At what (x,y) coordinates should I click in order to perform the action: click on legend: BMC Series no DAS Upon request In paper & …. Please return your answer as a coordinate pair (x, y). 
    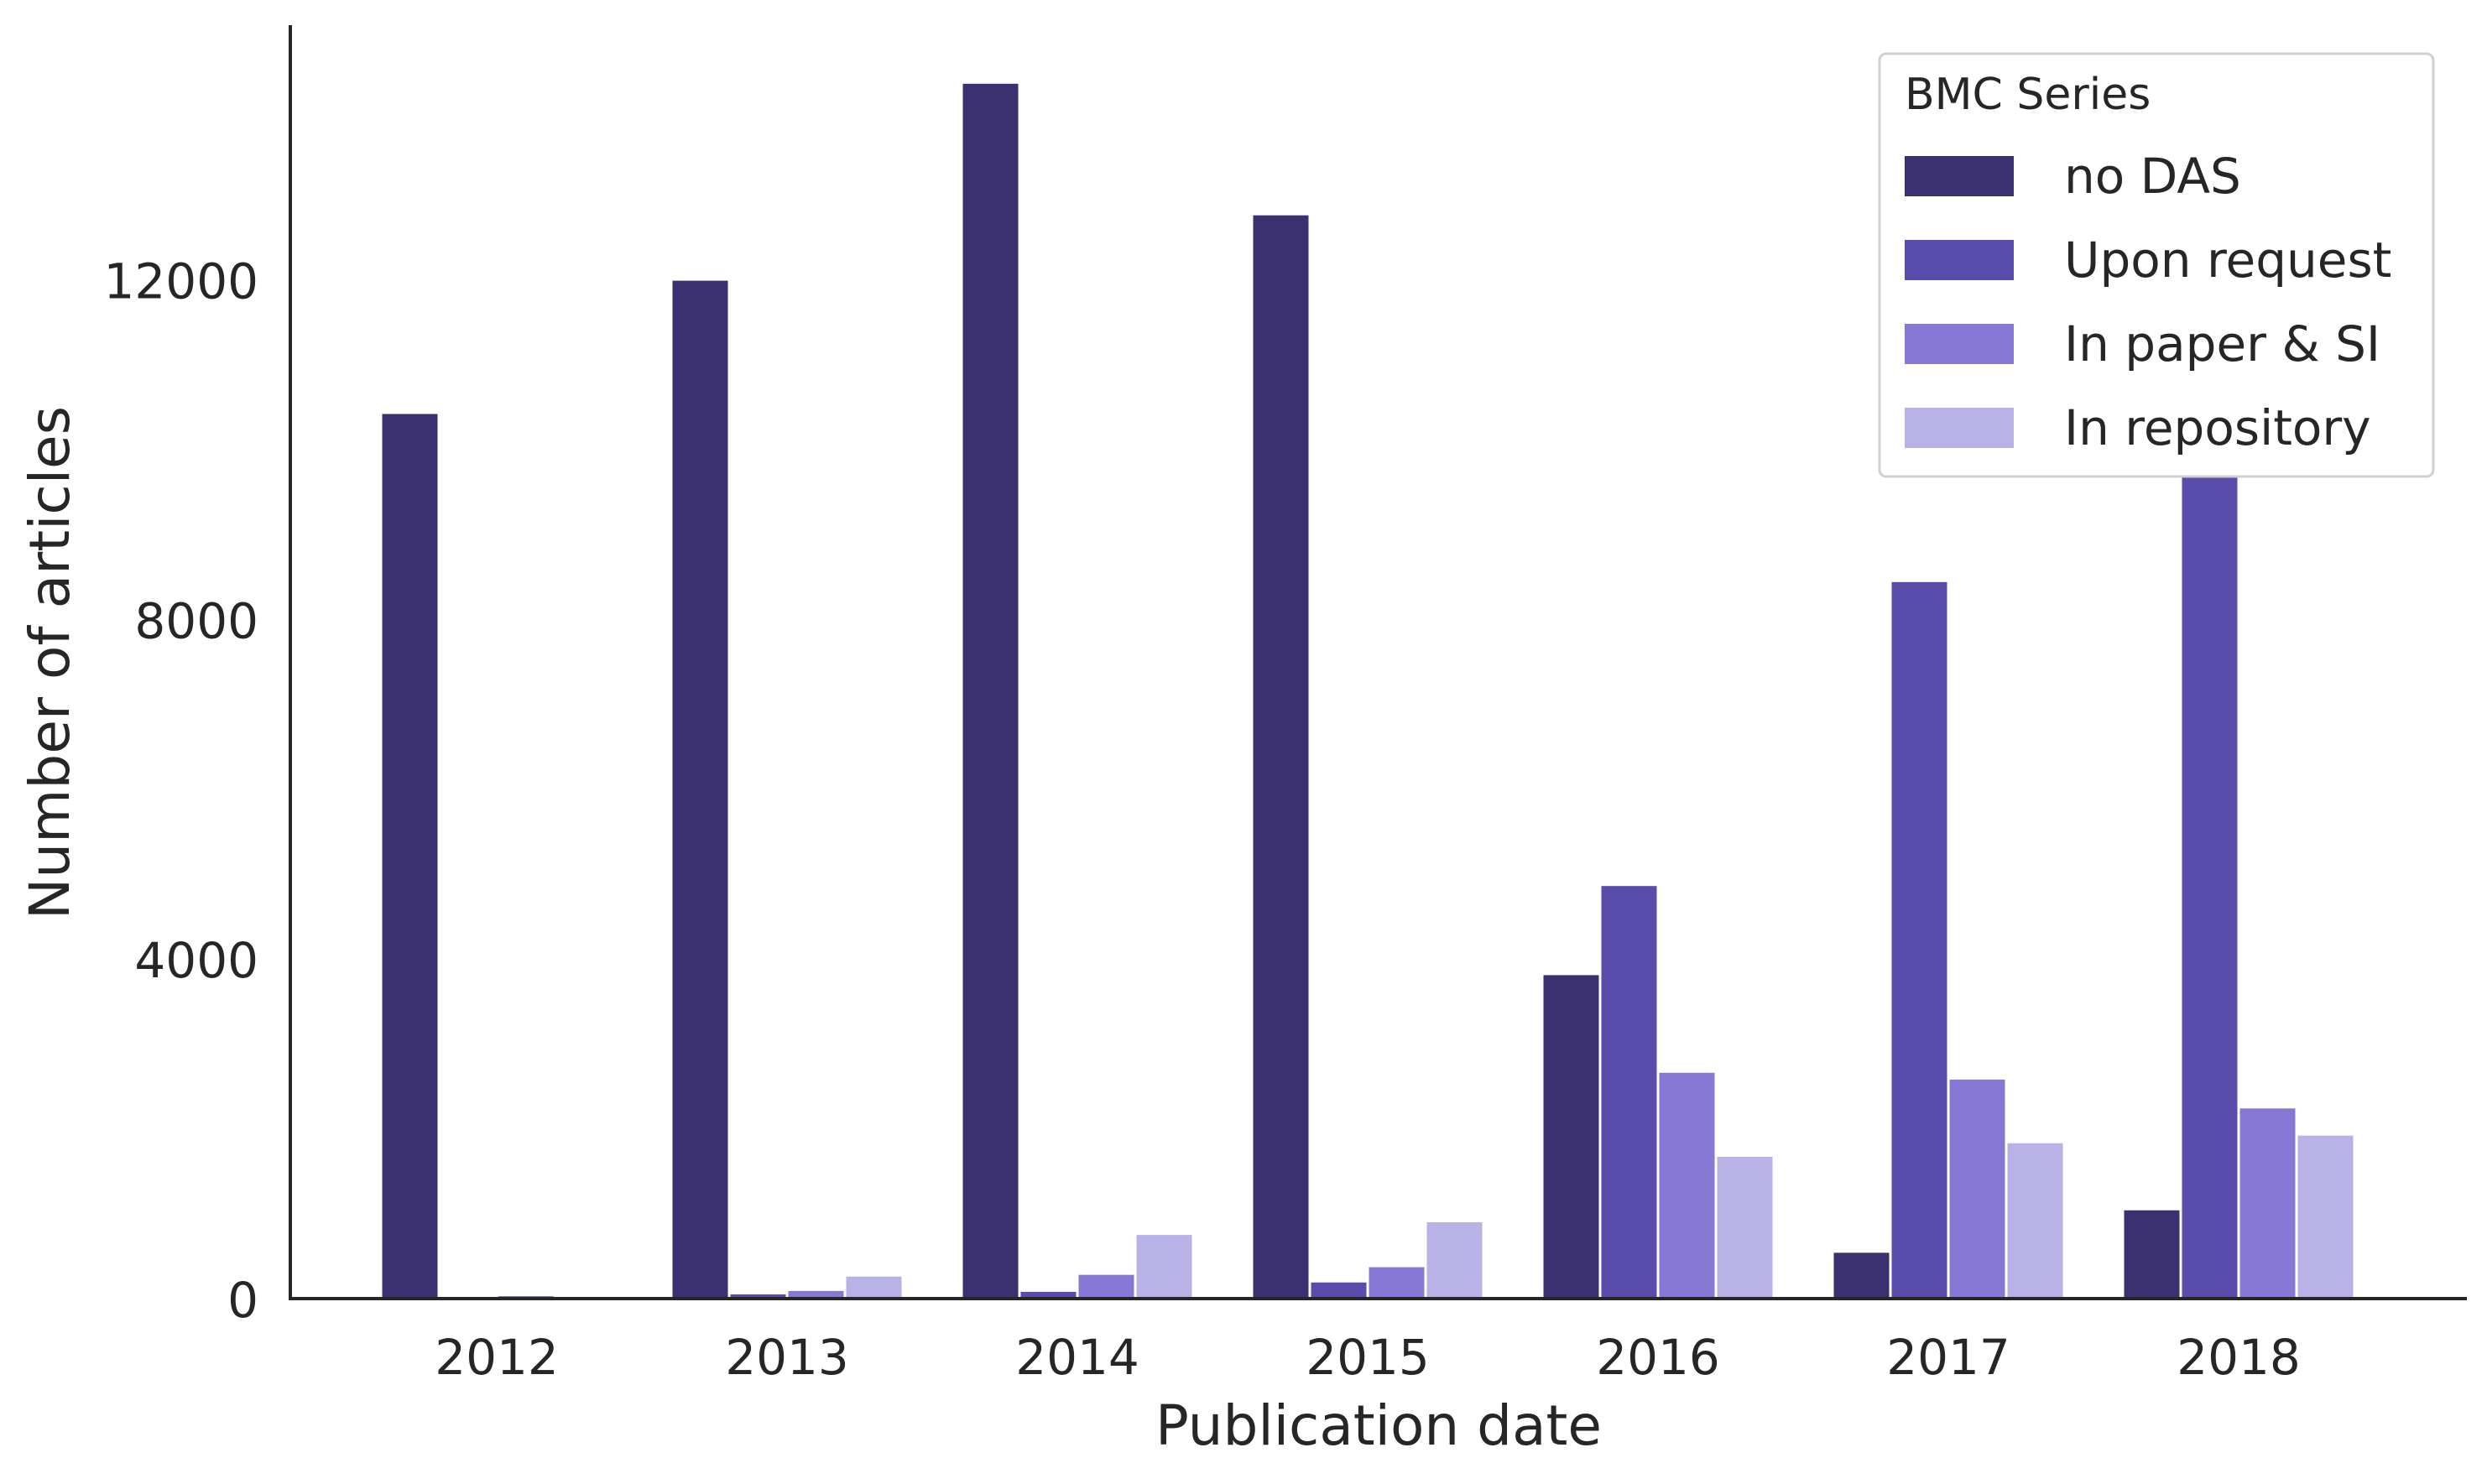
    Looking at the image, I should click on (2157, 265).